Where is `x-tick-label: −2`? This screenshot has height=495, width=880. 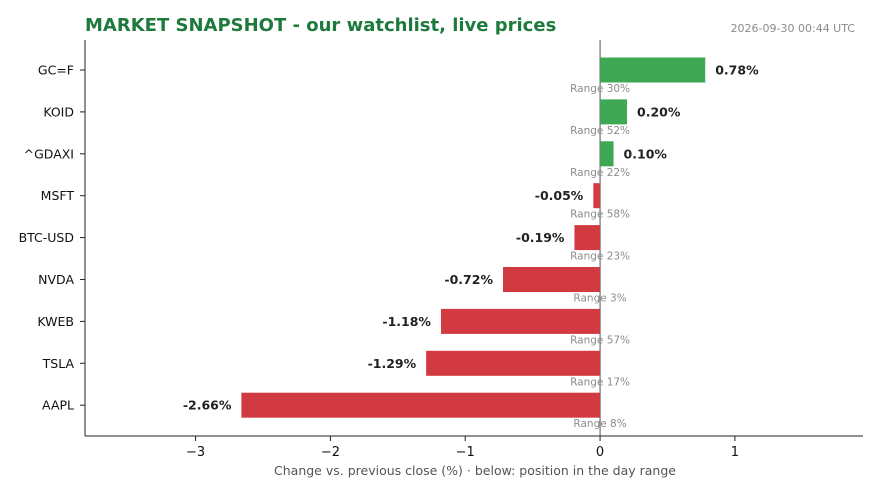 x-tick-label: −2 is located at coordinates (330, 452).